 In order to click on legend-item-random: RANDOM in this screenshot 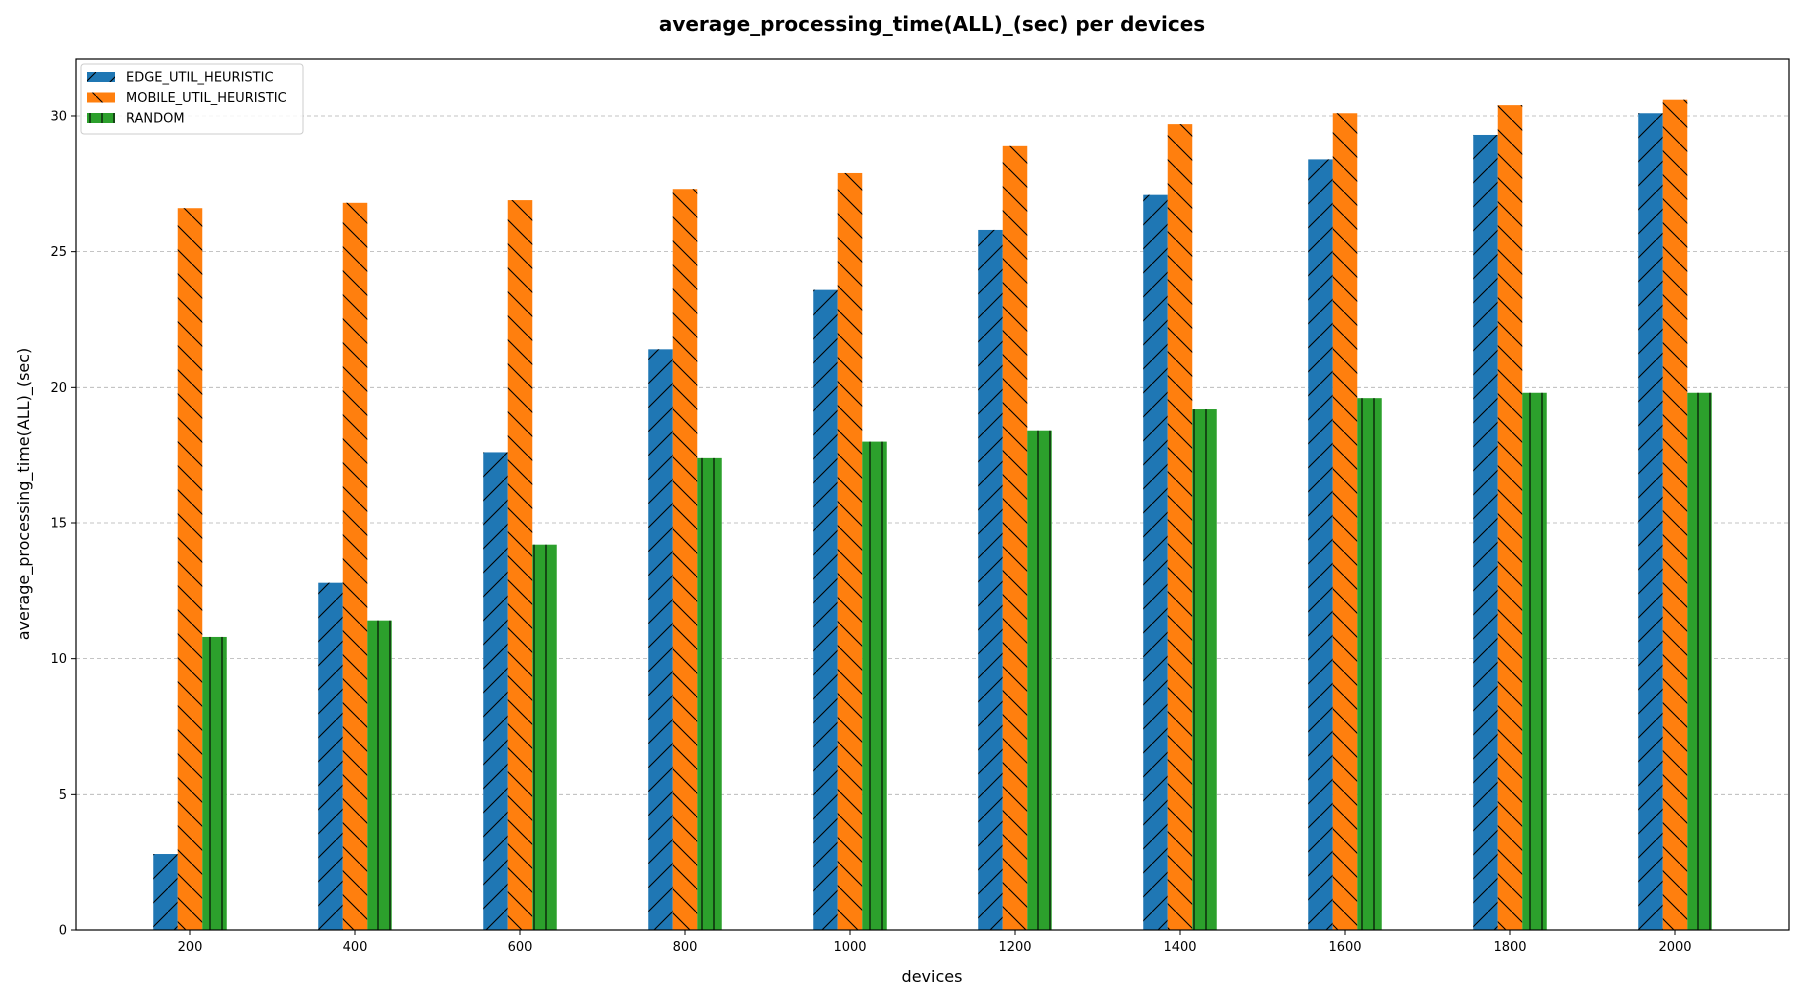, I will do `click(136, 119)`.